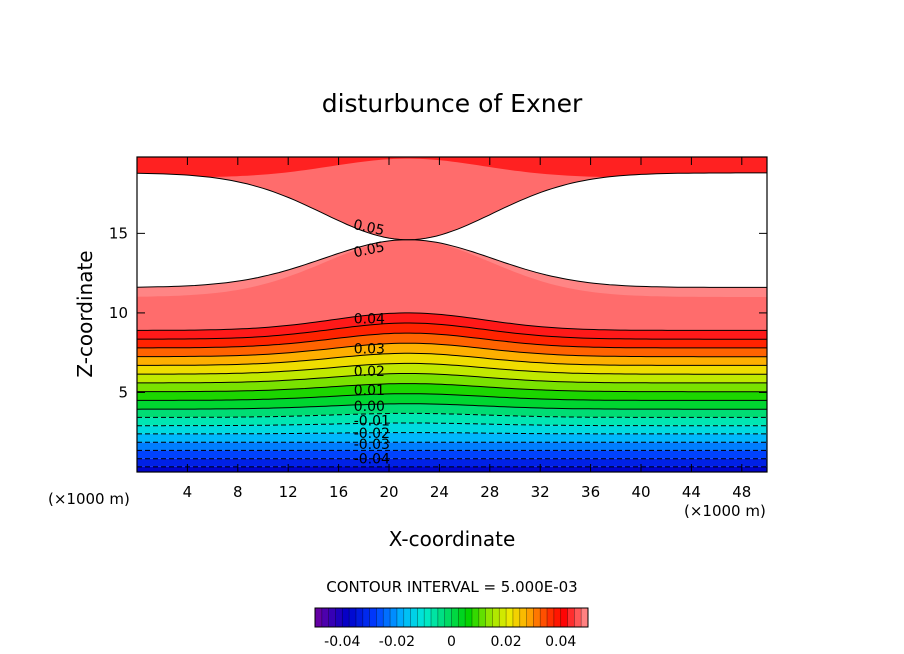  Describe the element at coordinates (85, 313) in the screenshot. I see `y-axis-label: Z-coordinate` at that location.